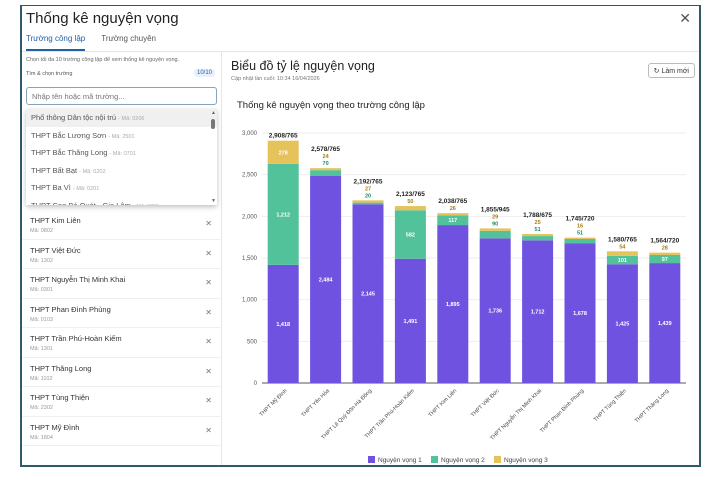  I want to click on school-code: Mã: 1301, so click(41, 349).